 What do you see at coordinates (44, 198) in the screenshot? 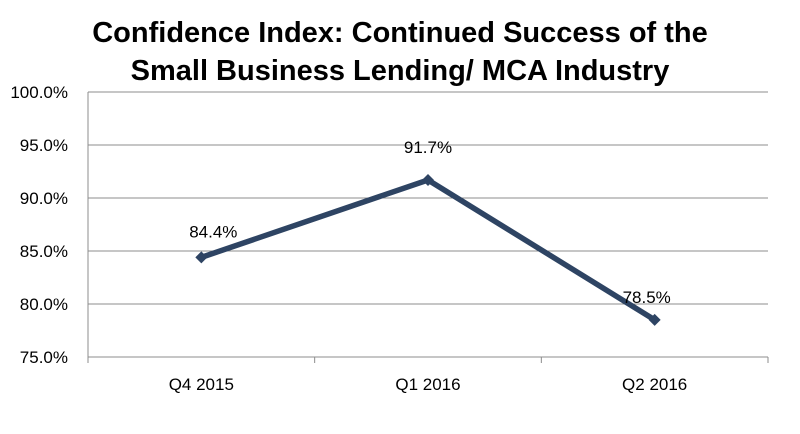
I see `y-tick-label: 90.0%` at bounding box center [44, 198].